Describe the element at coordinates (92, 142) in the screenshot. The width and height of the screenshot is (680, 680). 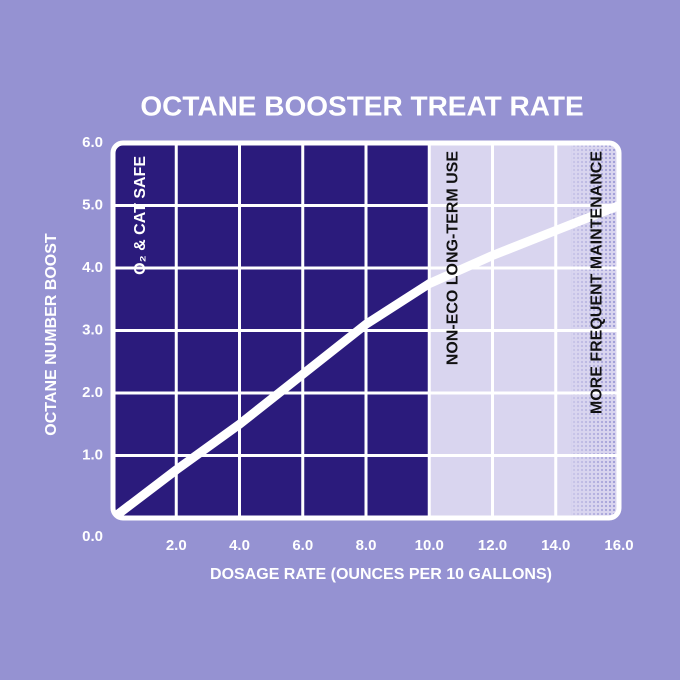
I see `y-tick-label: 6.0` at that location.